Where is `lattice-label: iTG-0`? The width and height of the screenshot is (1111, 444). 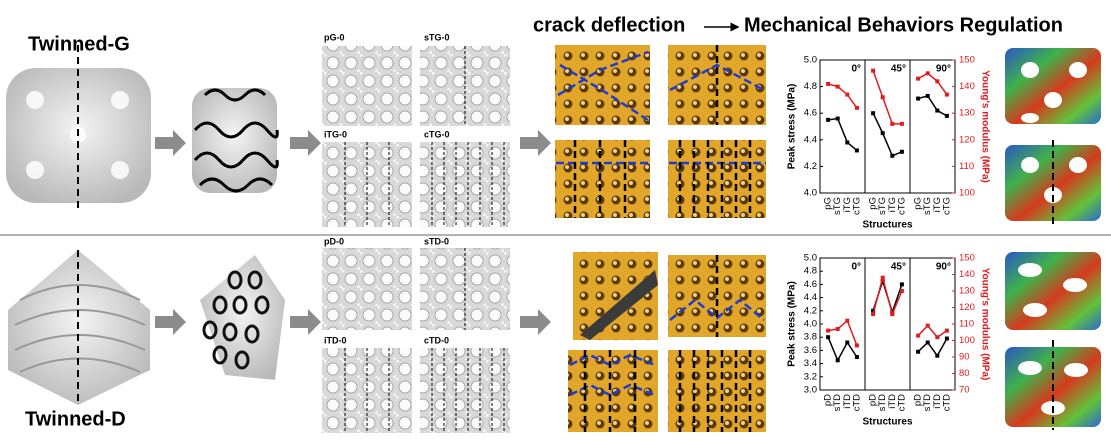 lattice-label: iTG-0 is located at coordinates (335, 134).